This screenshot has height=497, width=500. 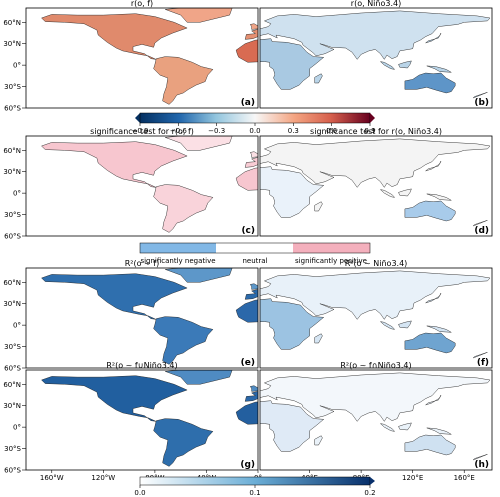 What do you see at coordinates (480, 457) in the screenshot?
I see `panel-h-nz` at bounding box center [480, 457].